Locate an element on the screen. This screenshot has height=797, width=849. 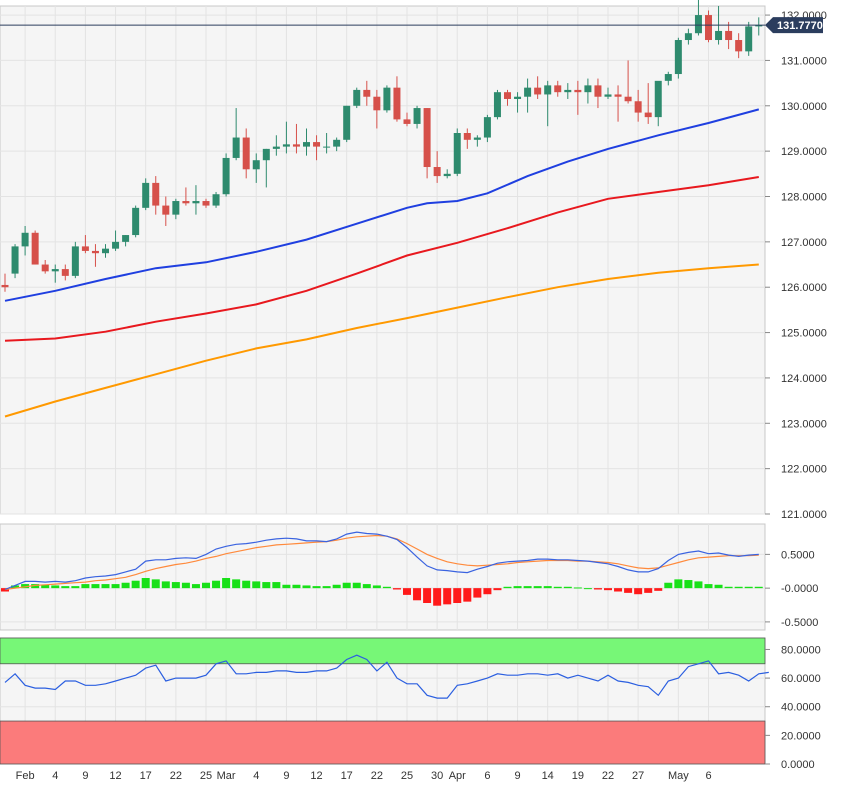
x-axis-label: 19 is located at coordinates (578, 776).